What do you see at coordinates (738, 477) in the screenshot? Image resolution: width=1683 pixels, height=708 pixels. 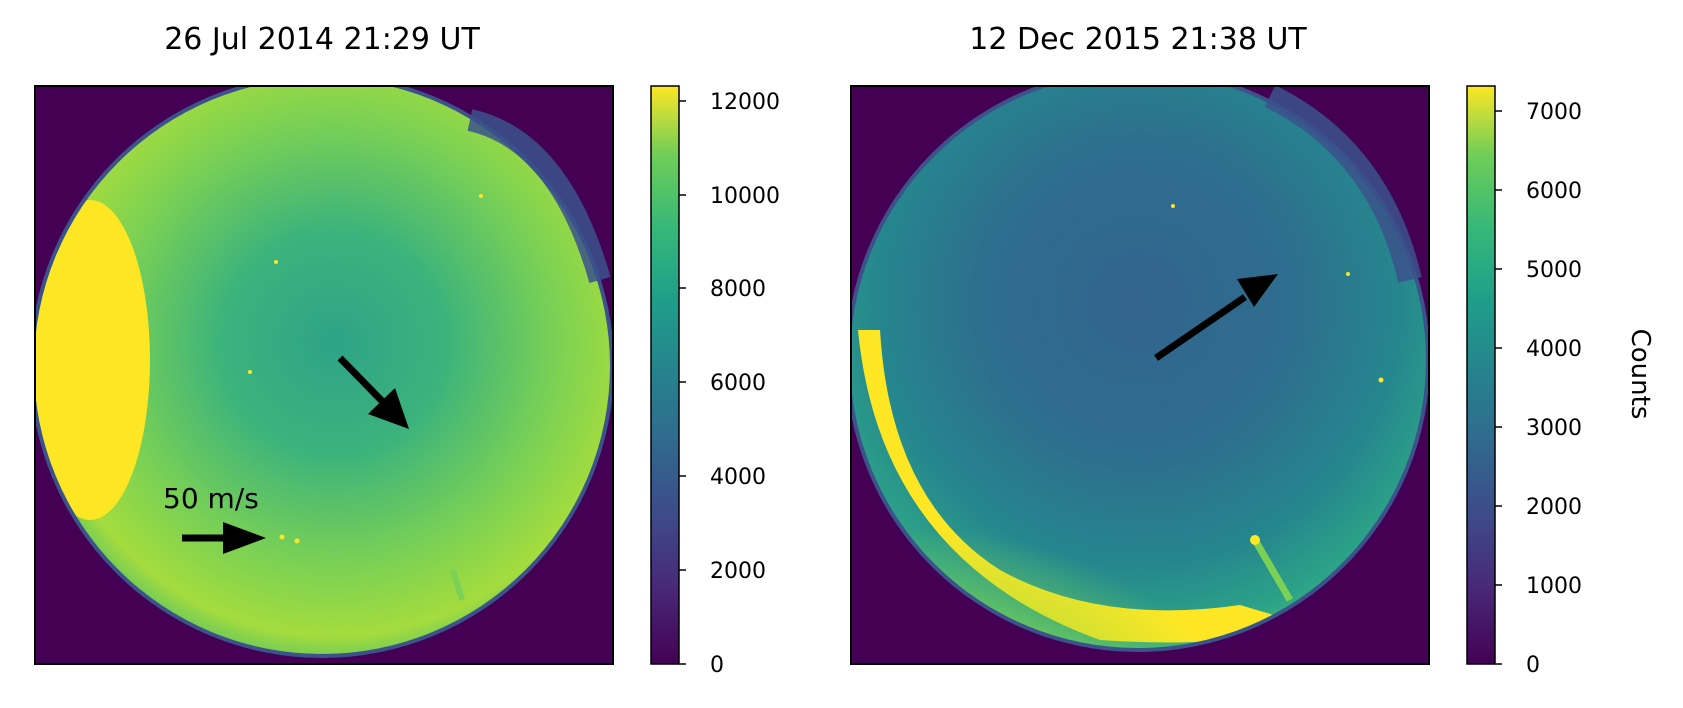 I see `colorbar-1-tick-4000: 4000` at bounding box center [738, 477].